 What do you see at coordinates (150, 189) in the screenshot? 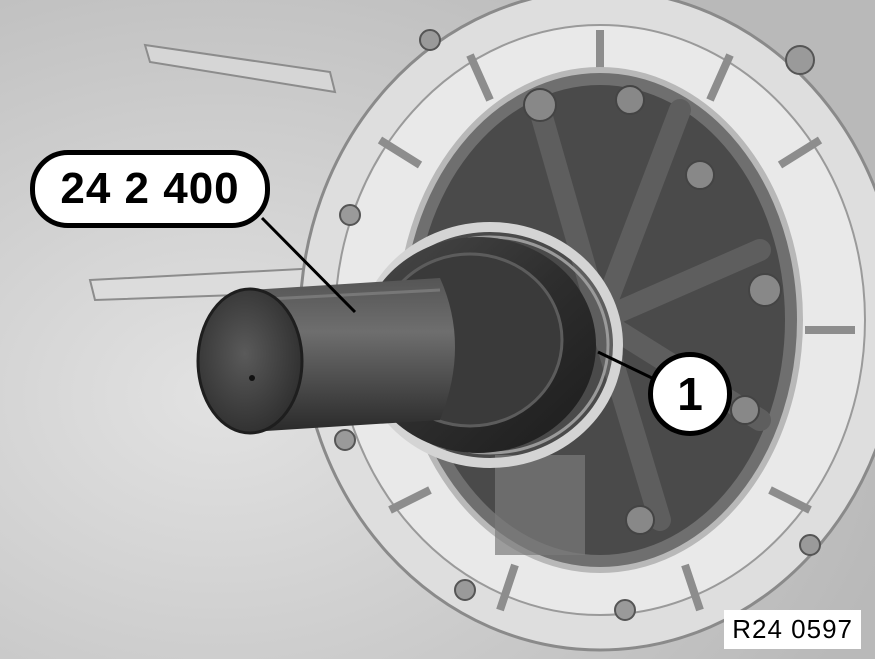
I see `tool-number-callout: 24 2 400` at bounding box center [150, 189].